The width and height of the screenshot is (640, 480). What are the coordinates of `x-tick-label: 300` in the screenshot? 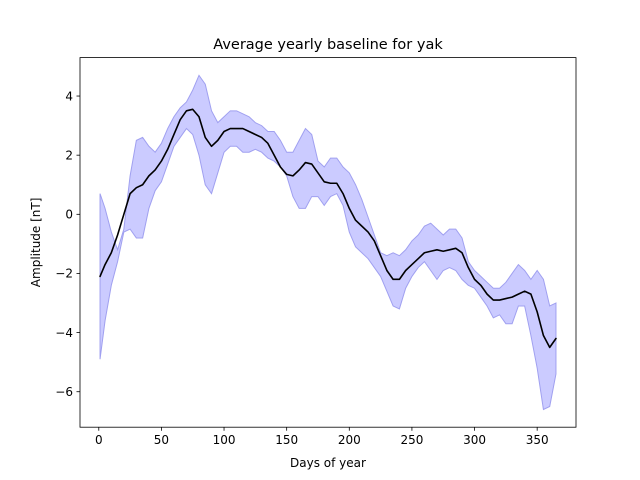 It's located at (474, 440).